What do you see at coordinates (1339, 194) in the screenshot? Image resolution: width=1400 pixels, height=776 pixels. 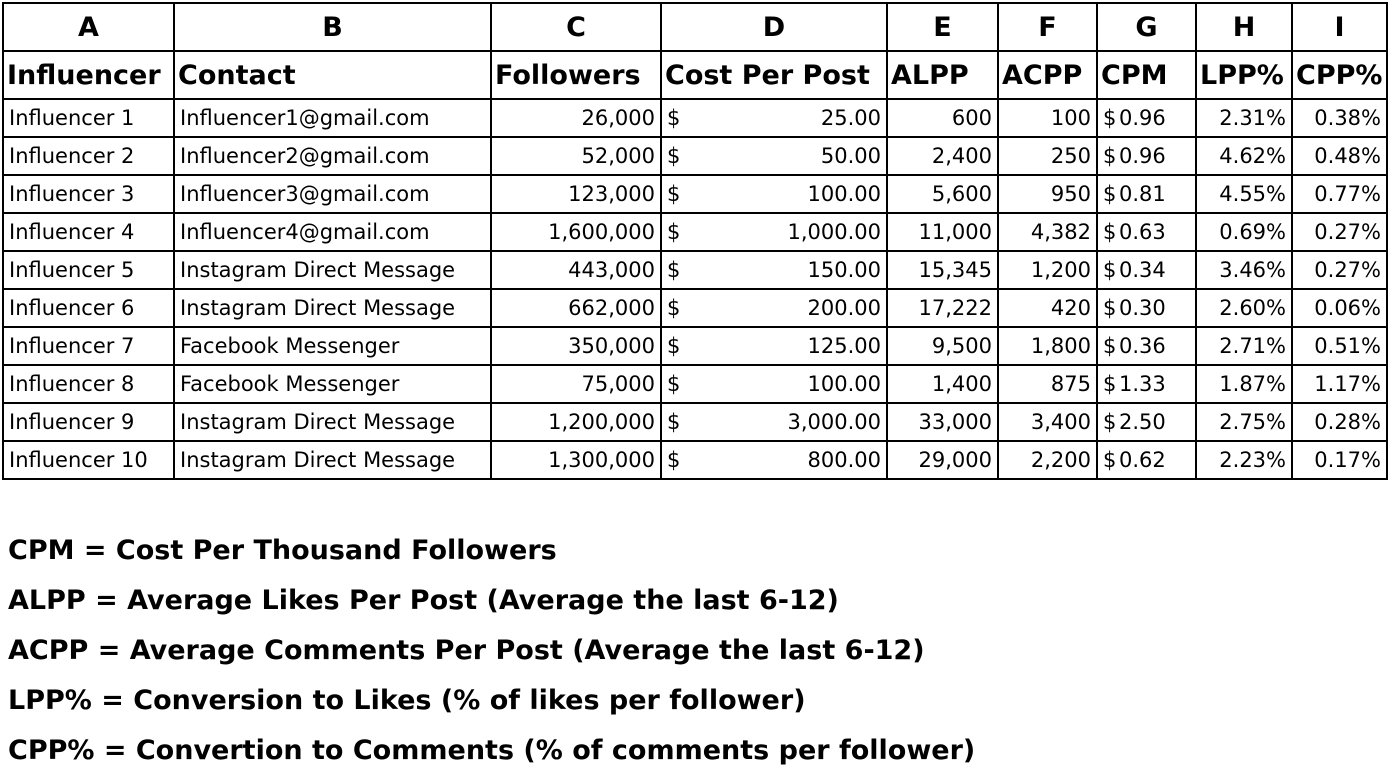 I see `cell-cpp: 0.77%` at bounding box center [1339, 194].